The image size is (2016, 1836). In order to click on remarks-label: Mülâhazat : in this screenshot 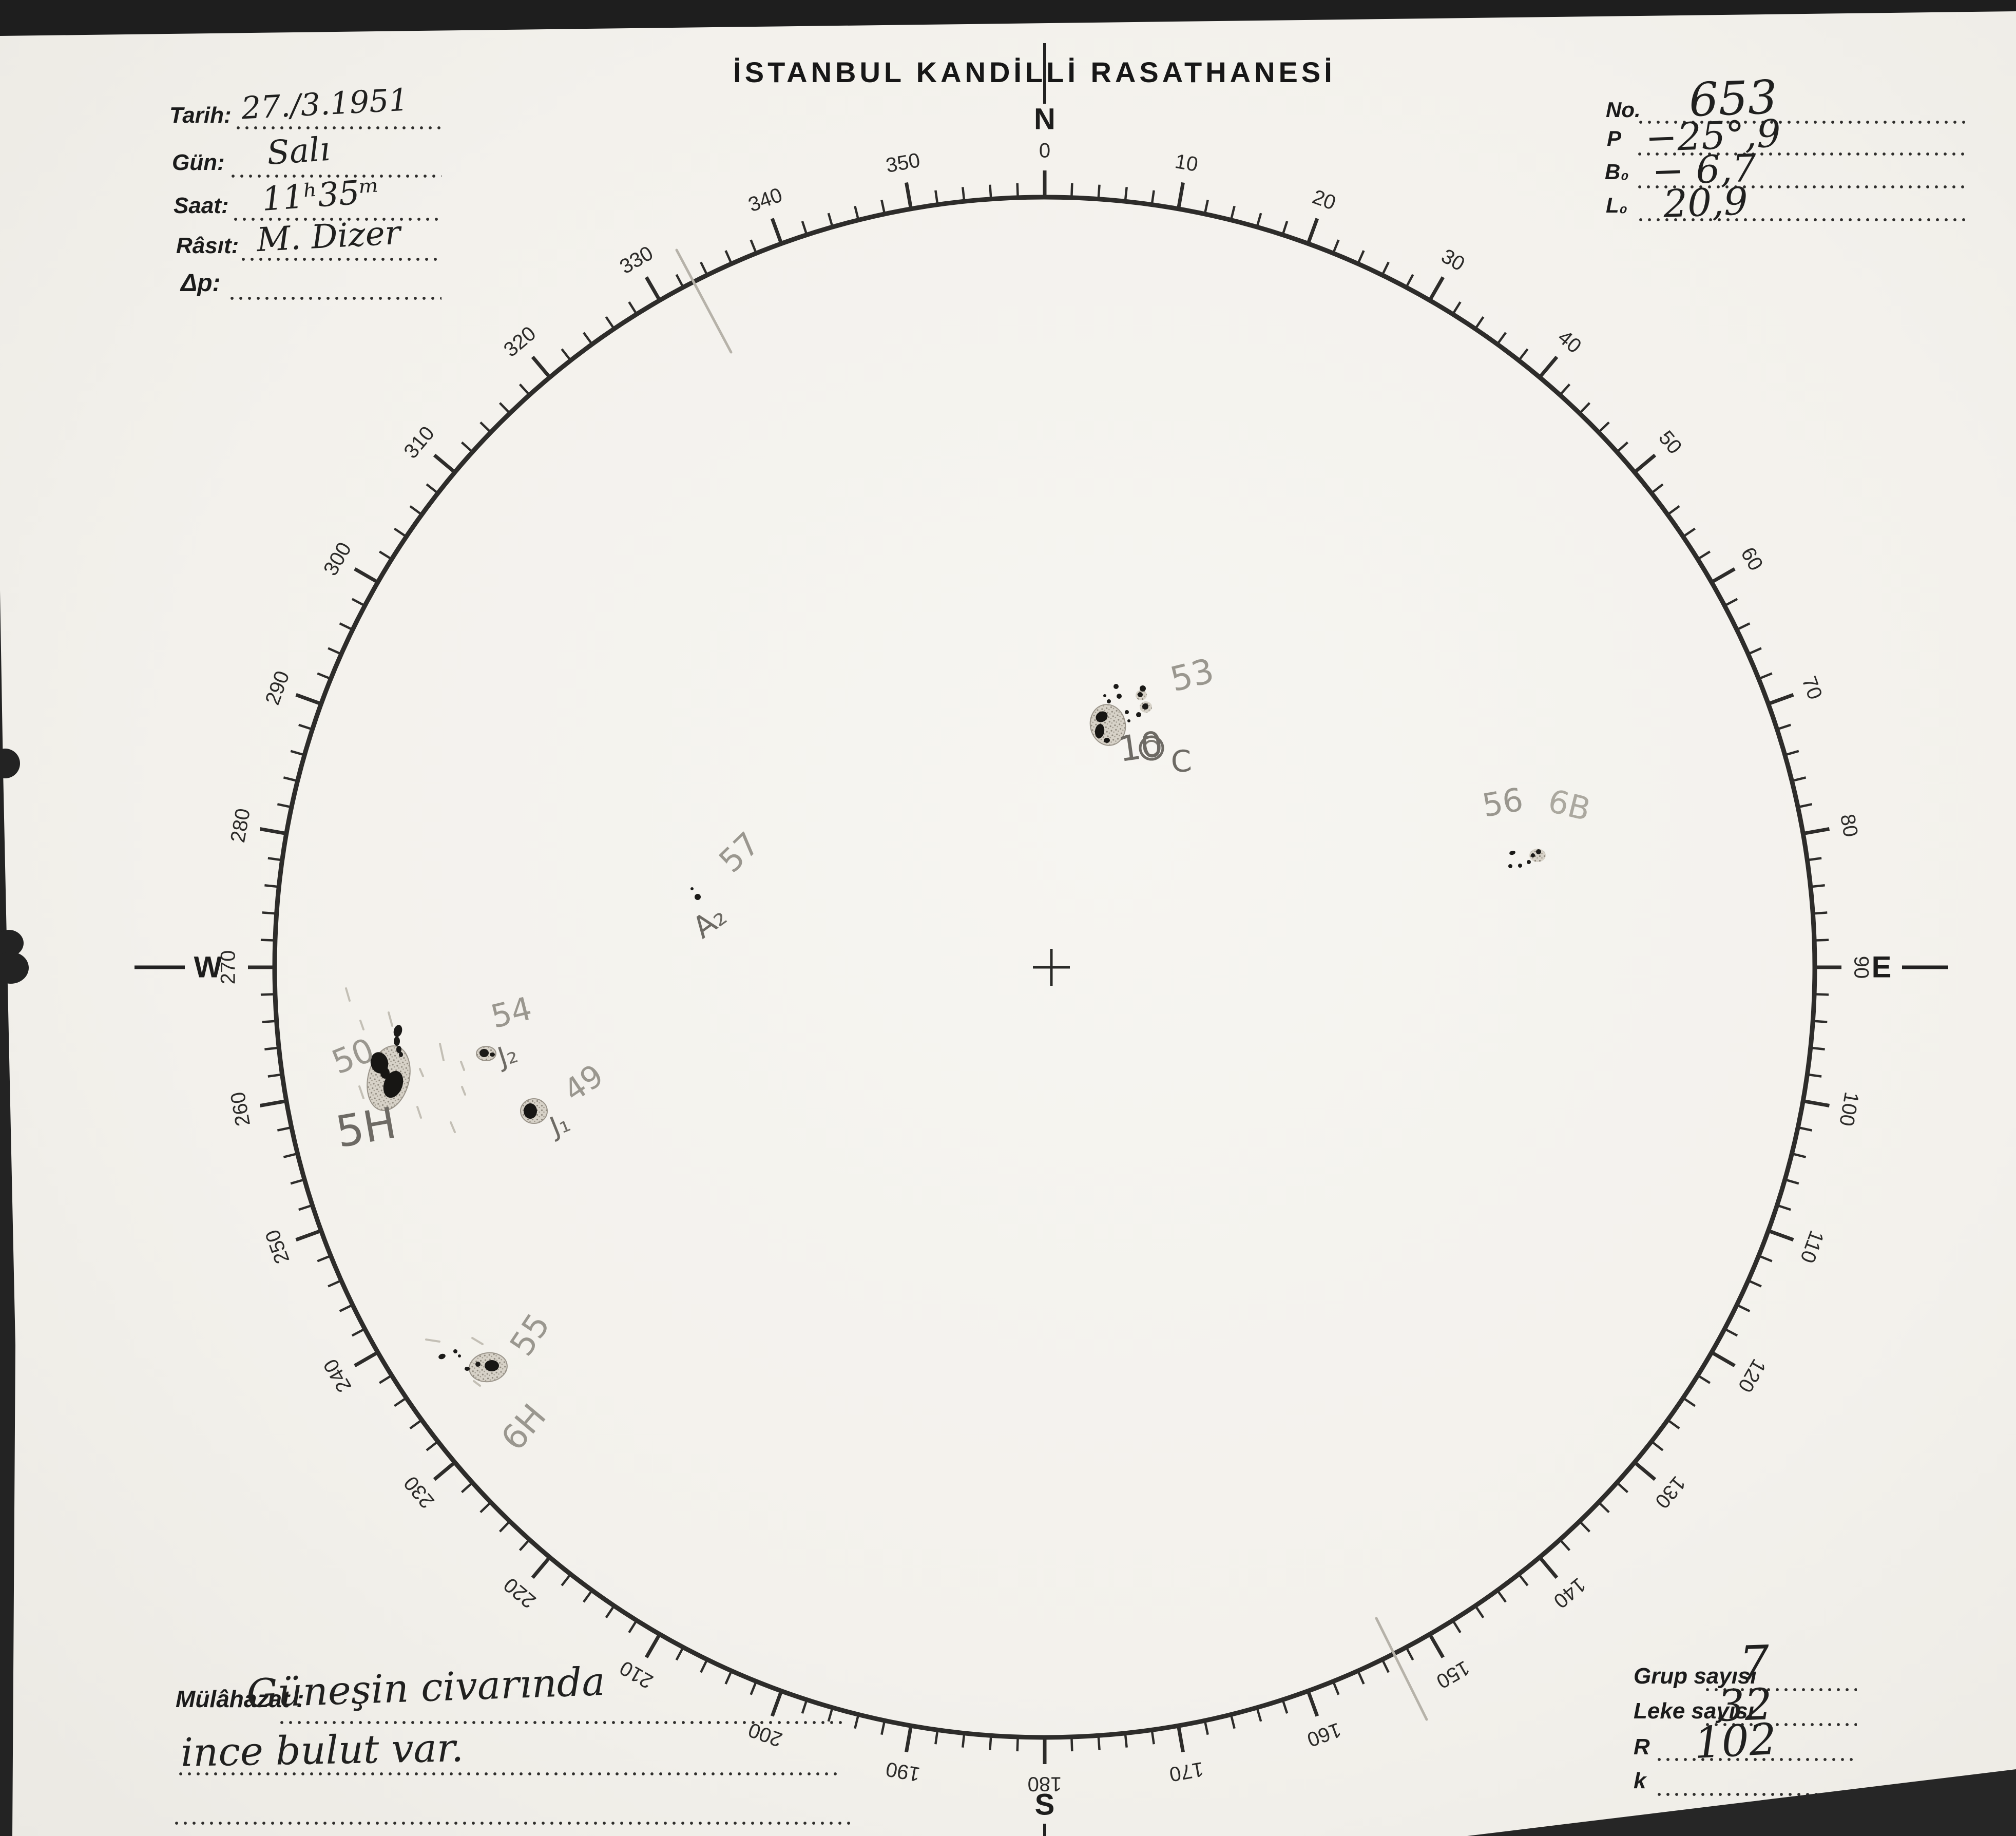, I will do `click(240, 1699)`.